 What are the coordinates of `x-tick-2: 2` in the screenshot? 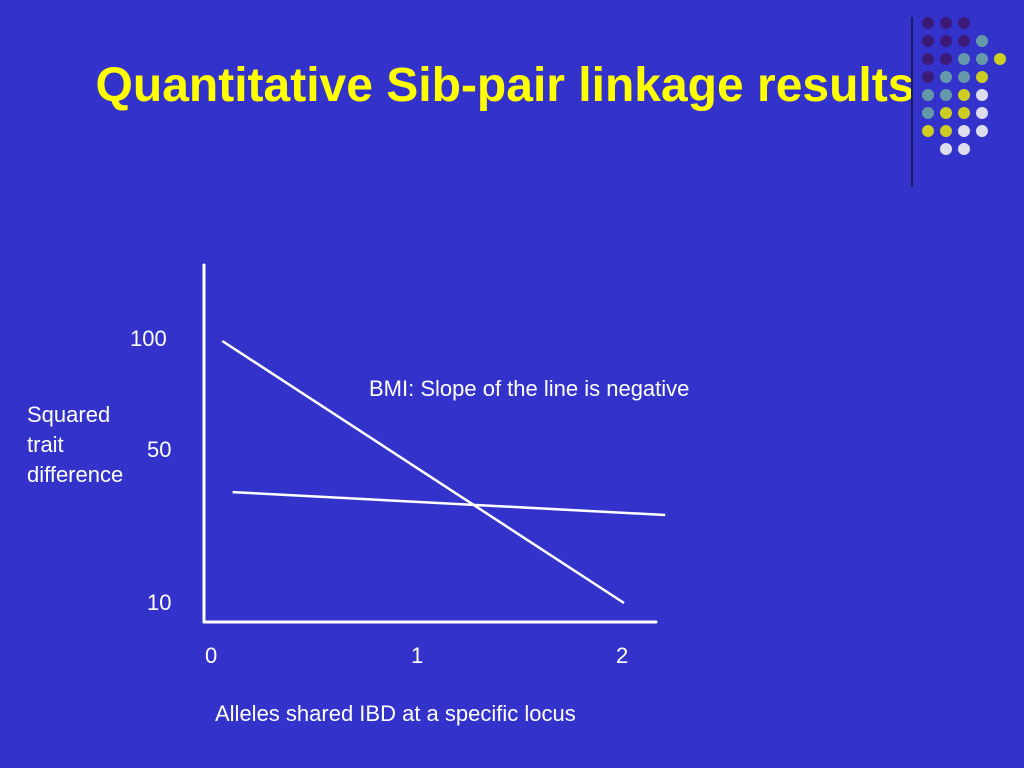 It's located at (622, 655).